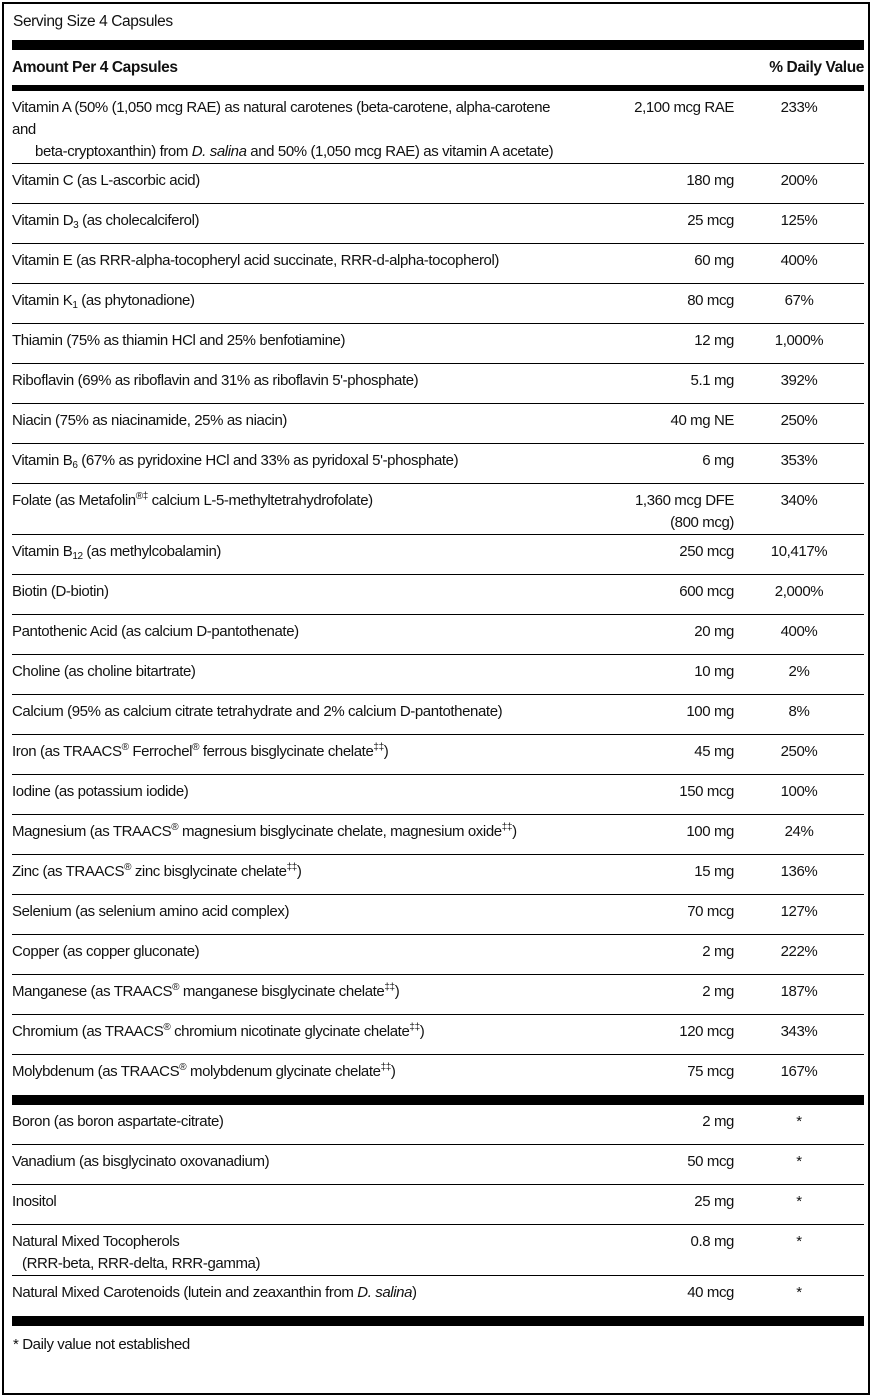 Image resolution: width=872 pixels, height=1397 pixels. I want to click on text-segment: Molybdenum (as TRAACS, so click(96, 1071).